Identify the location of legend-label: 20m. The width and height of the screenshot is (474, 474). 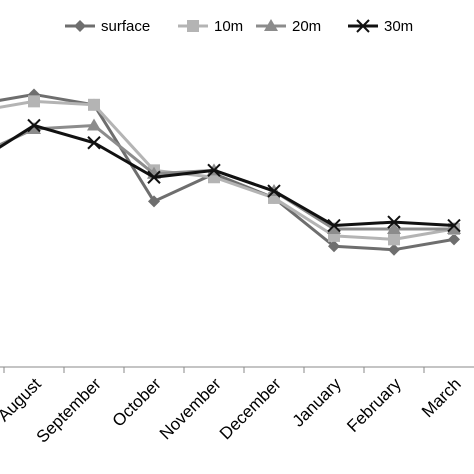
(306, 26).